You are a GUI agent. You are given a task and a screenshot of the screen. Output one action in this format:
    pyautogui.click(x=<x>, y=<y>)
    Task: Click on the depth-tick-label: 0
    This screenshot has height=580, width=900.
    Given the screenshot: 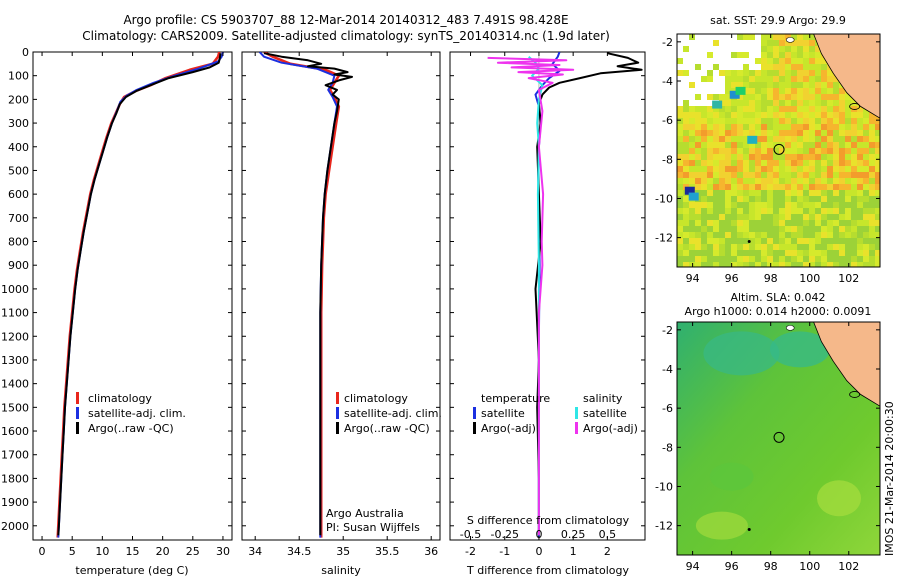 What is the action you would take?
    pyautogui.click(x=25, y=52)
    